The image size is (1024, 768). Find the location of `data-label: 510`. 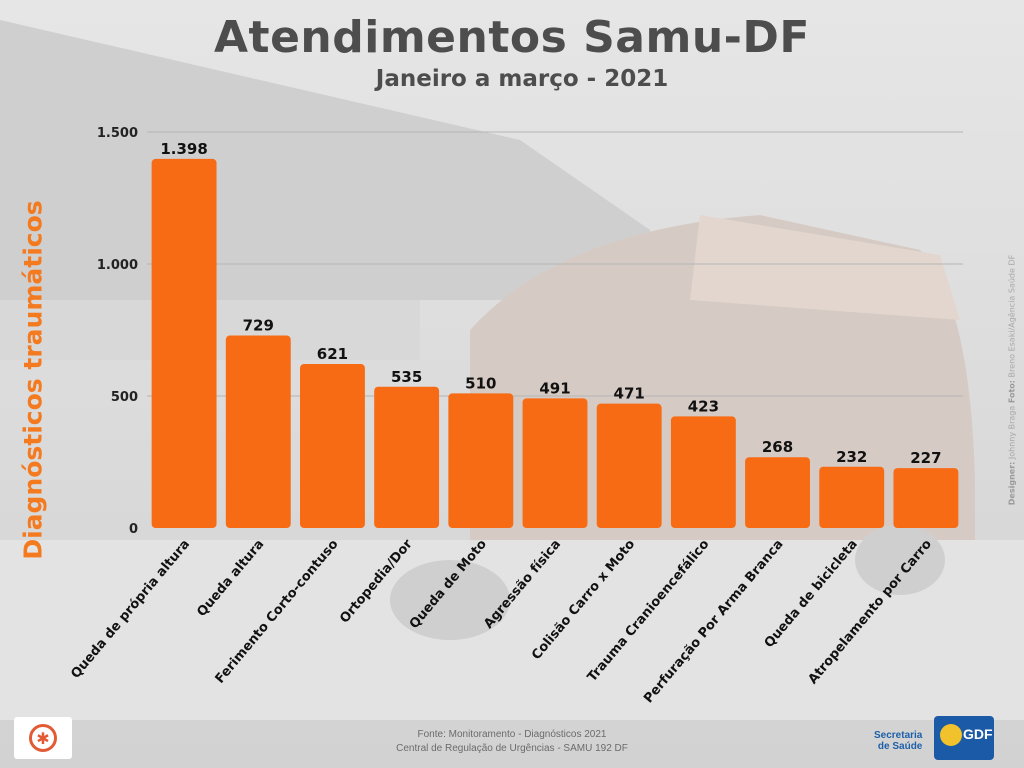

data-label: 510 is located at coordinates (480, 383).